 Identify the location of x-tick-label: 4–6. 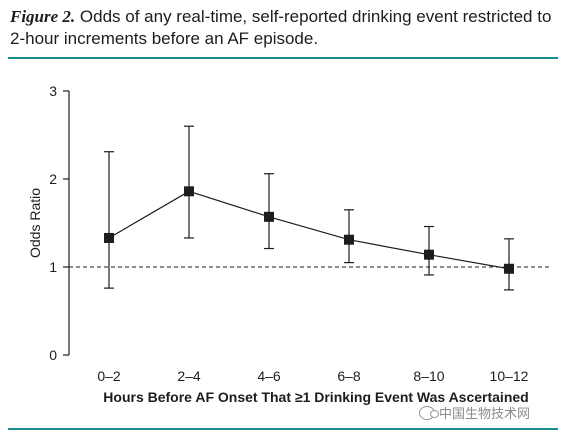
(269, 376).